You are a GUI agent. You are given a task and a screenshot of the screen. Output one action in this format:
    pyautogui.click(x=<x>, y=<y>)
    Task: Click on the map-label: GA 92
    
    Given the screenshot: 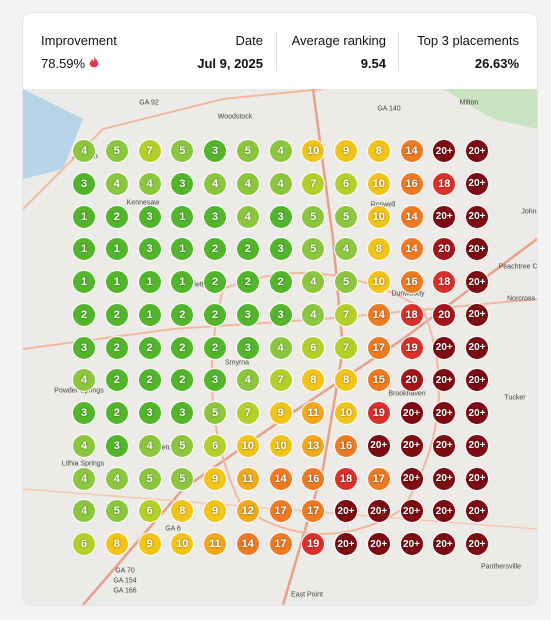 What is the action you would take?
    pyautogui.click(x=149, y=103)
    